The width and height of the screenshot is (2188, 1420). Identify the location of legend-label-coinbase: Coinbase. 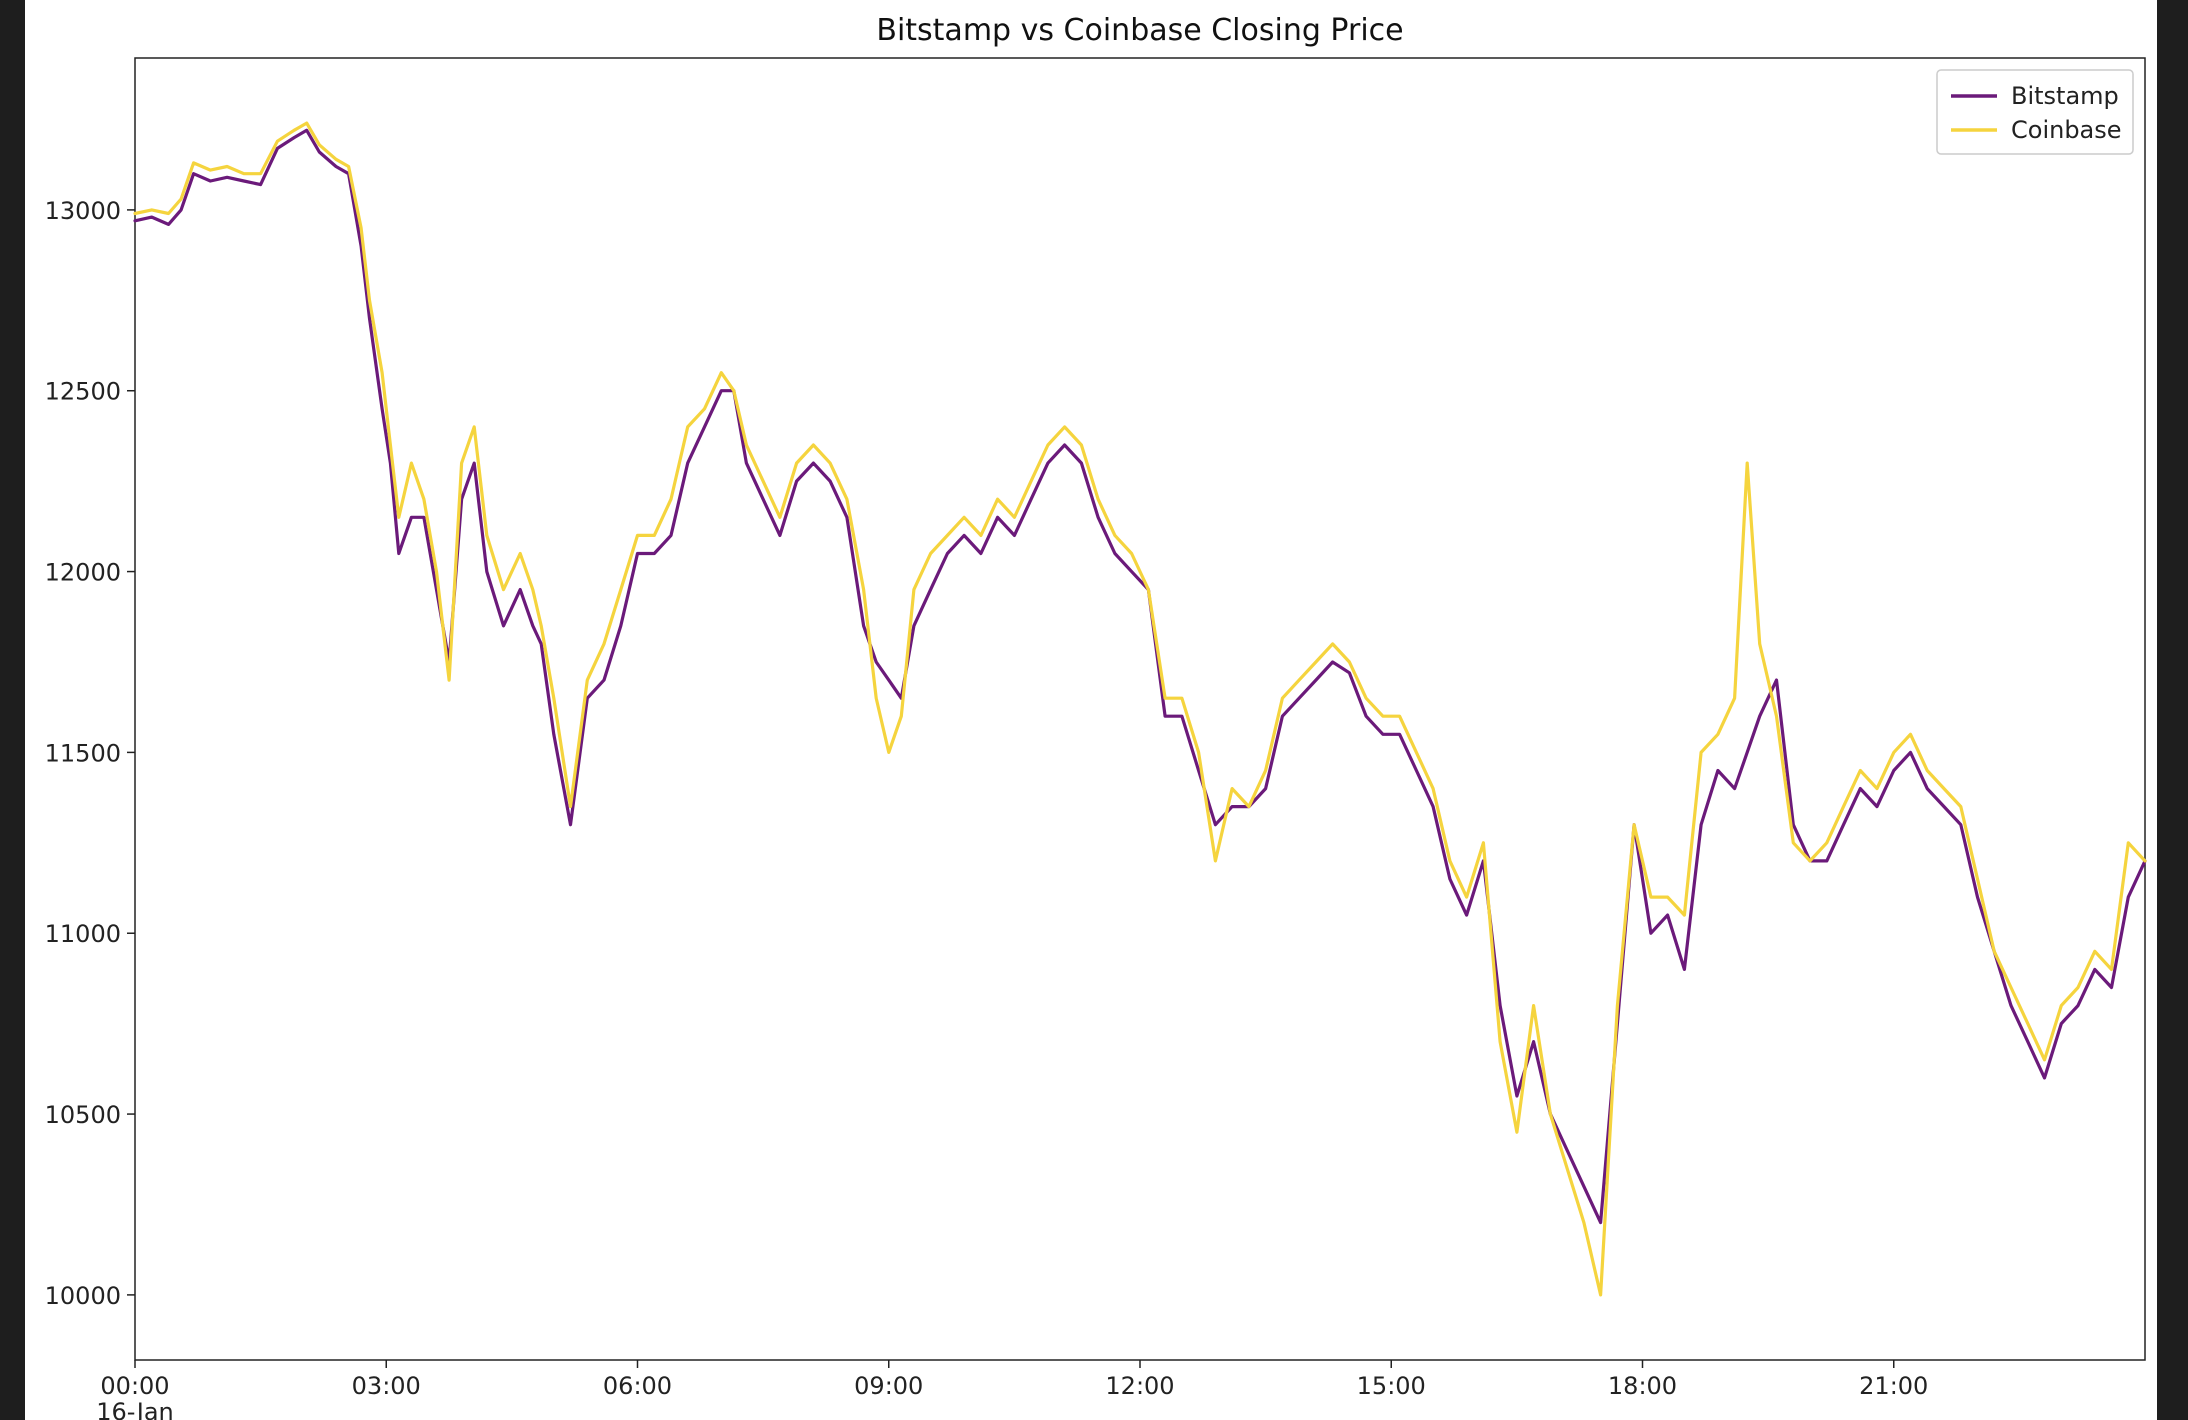
(2066, 130).